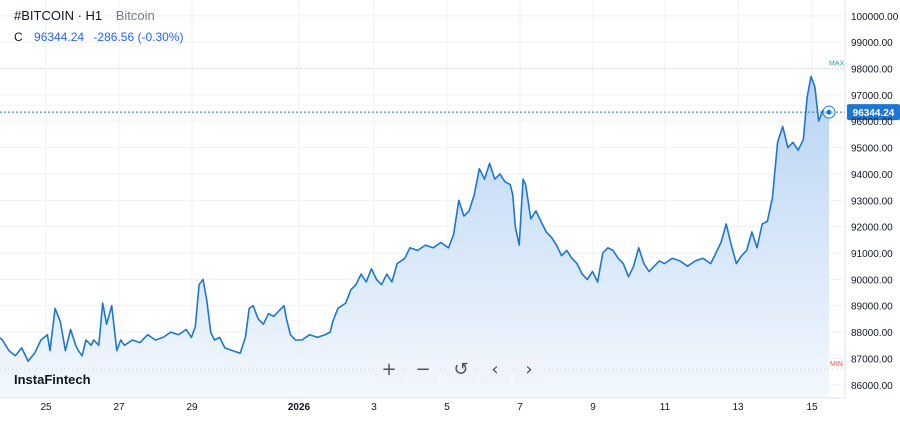 This screenshot has width=900, height=428. I want to click on x-tick-label: 3, so click(374, 407).